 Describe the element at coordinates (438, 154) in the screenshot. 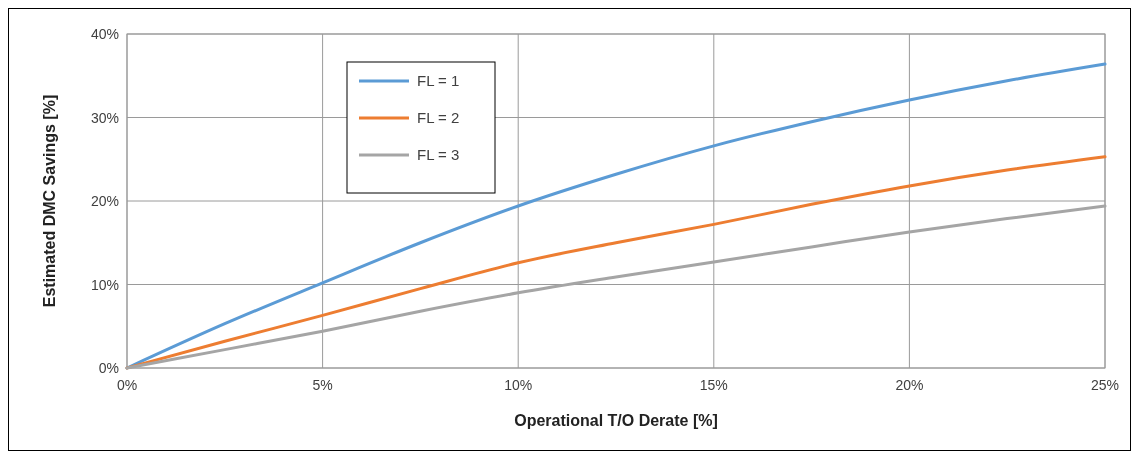

I see `legend-label: FL = 3` at that location.